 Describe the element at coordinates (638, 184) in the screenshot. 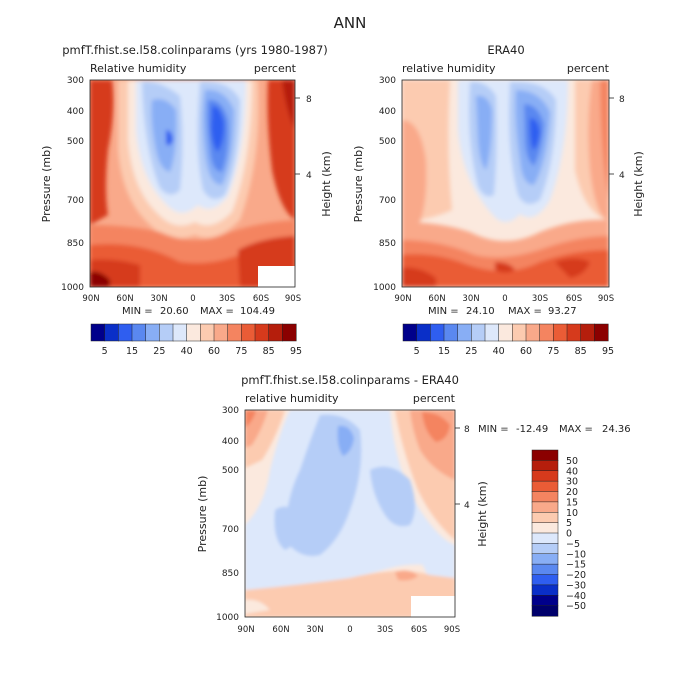

I see `obs-y2label: Height (km)` at that location.